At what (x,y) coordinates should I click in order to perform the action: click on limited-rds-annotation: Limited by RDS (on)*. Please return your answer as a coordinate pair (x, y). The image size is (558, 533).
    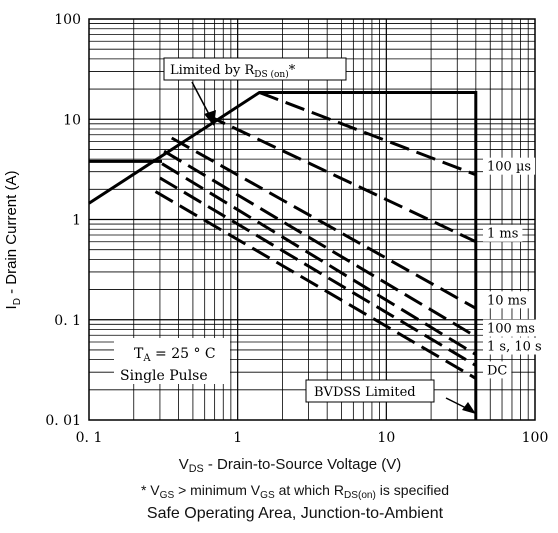
    Looking at the image, I should click on (233, 71).